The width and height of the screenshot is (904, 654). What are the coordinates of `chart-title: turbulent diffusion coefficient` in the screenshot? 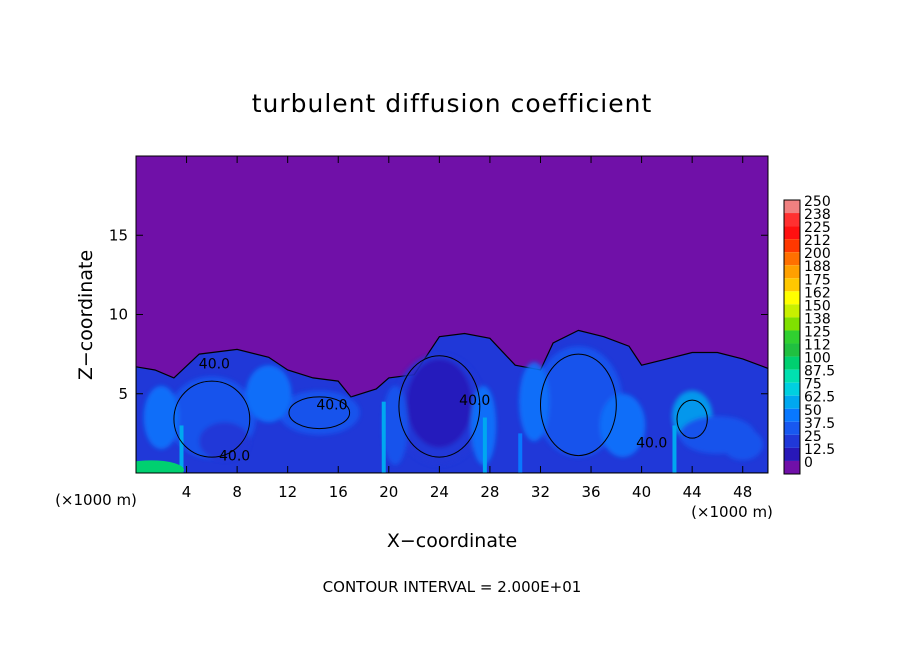 It's located at (452, 103).